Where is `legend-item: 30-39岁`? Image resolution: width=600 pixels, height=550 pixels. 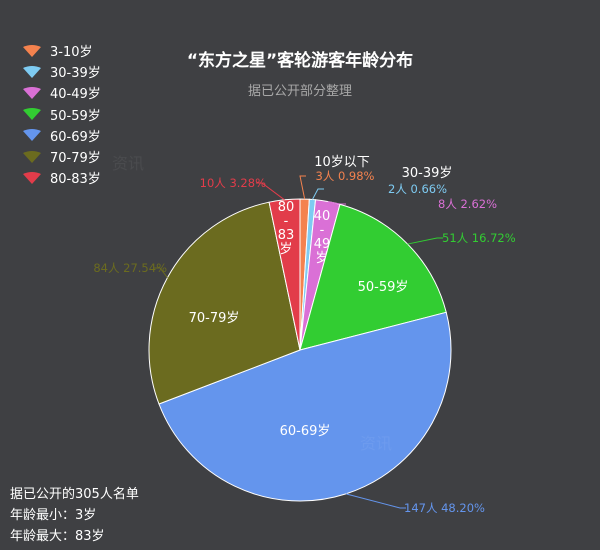 legend-item: 30-39岁 is located at coordinates (61, 71).